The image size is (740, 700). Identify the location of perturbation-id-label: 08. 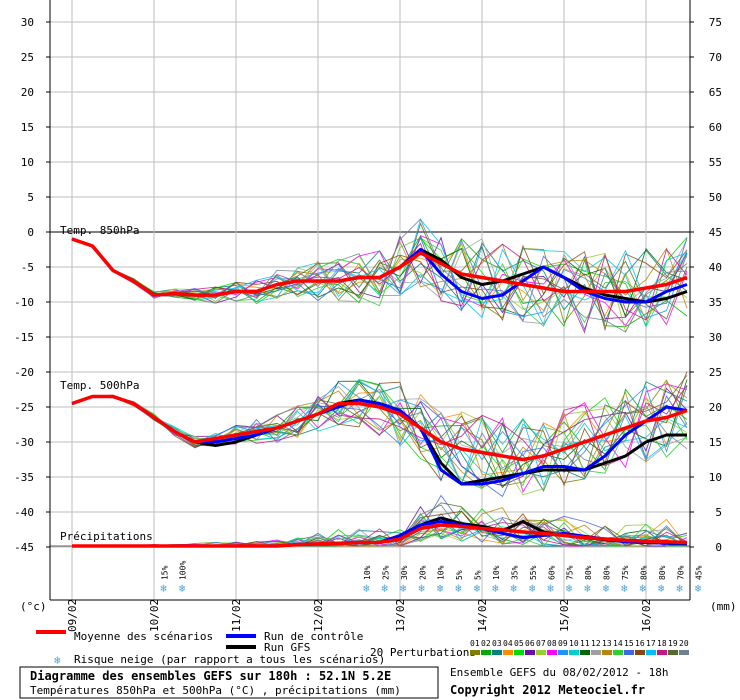
(552, 643).